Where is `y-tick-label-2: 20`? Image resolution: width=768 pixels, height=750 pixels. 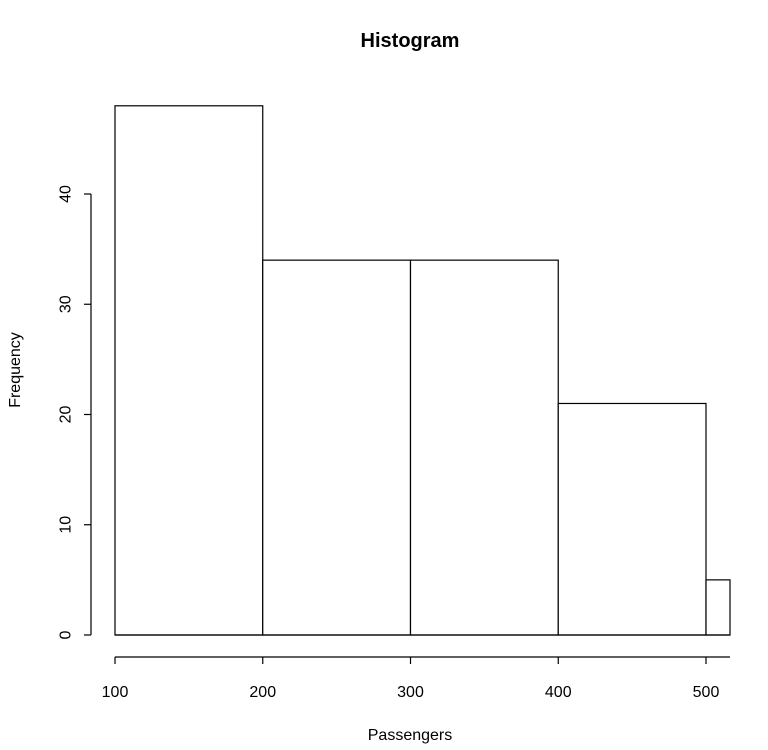
y-tick-label-2: 20 is located at coordinates (66, 415).